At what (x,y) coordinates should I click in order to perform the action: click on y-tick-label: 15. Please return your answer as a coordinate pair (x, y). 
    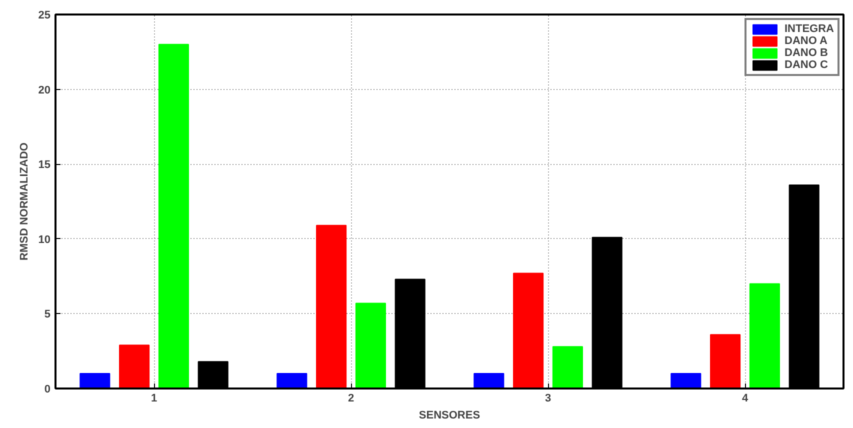
    Looking at the image, I should click on (44, 165).